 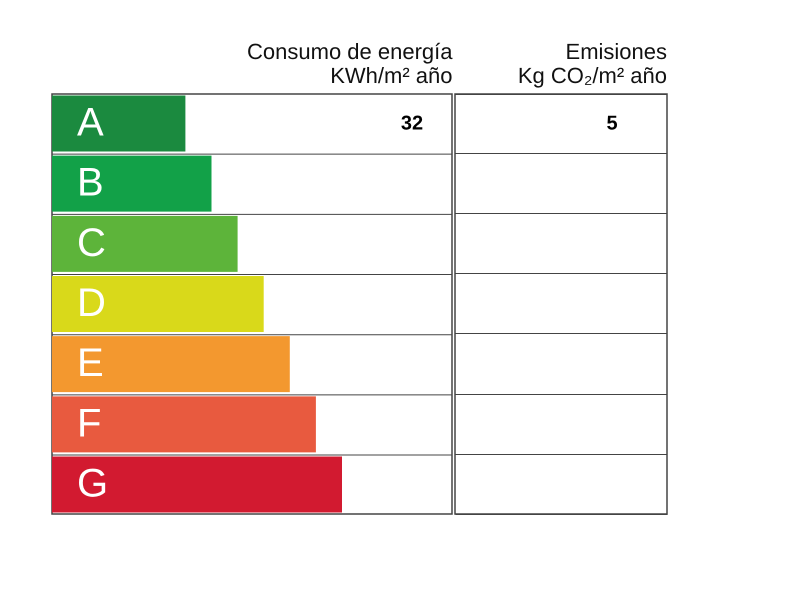 I want to click on text: 32, so click(x=412, y=123).